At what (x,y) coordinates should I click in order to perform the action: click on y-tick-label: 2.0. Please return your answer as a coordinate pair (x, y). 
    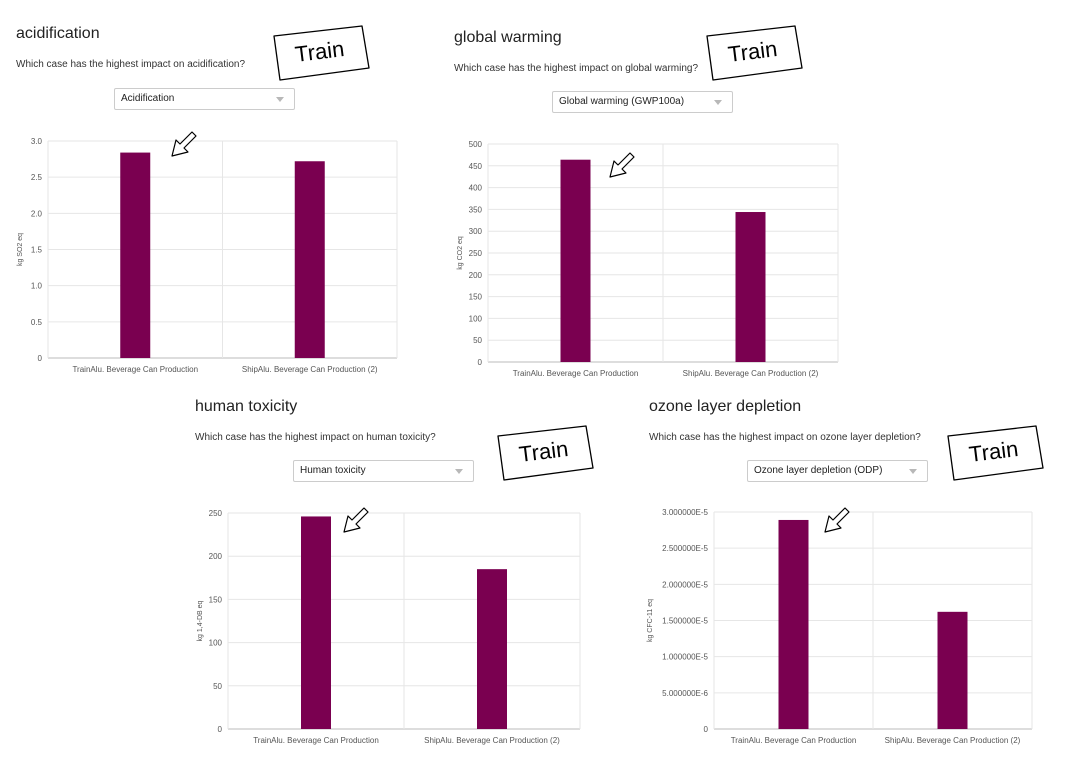
    Looking at the image, I should click on (37, 213).